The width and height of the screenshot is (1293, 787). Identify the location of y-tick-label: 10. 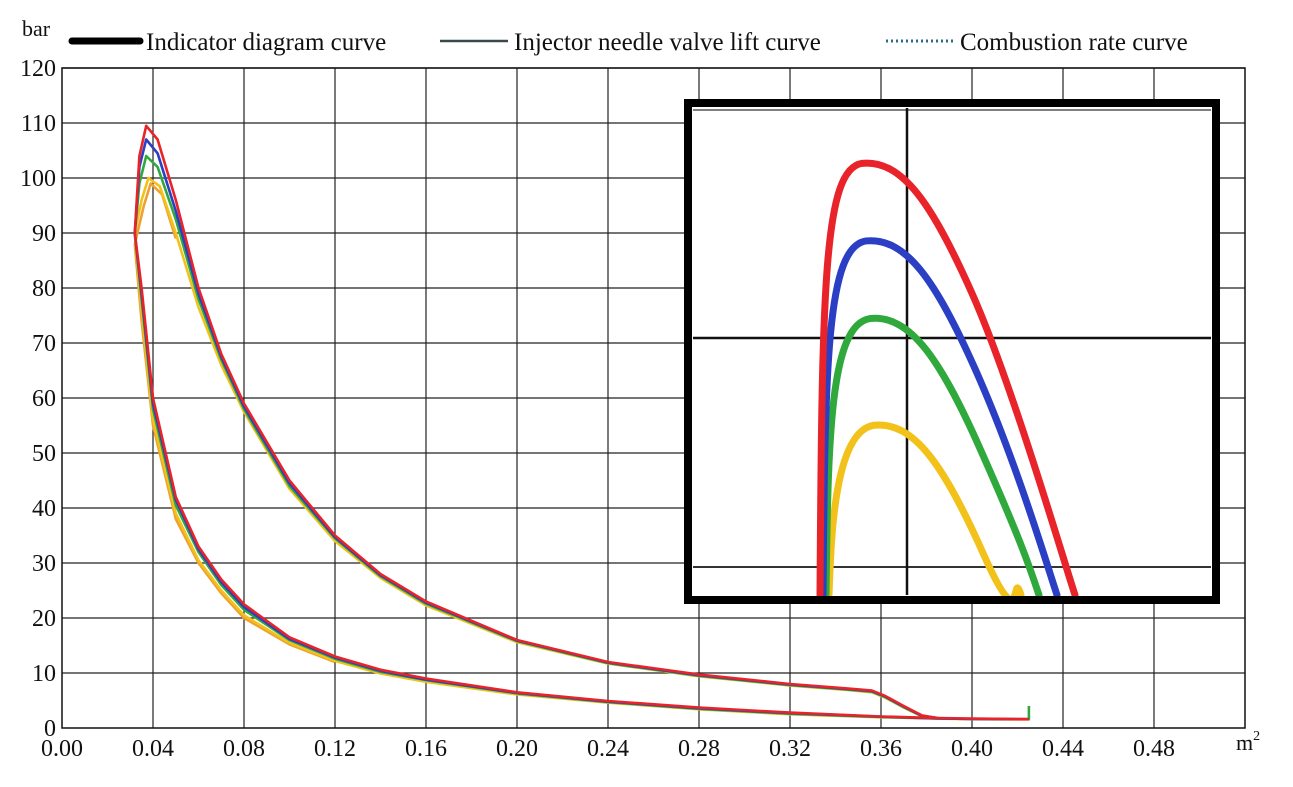
(44, 674).